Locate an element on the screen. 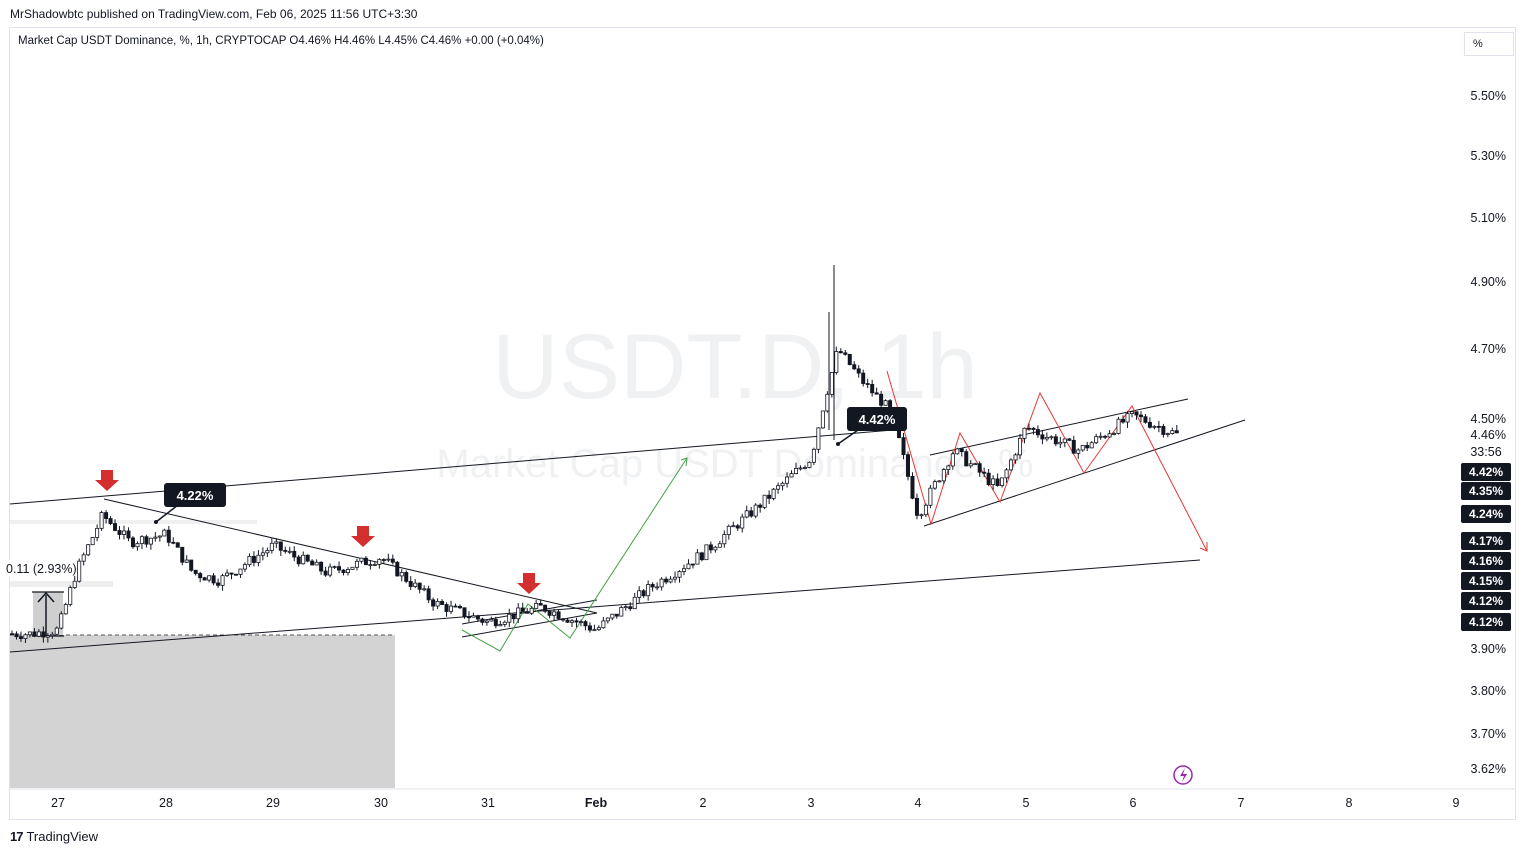 This screenshot has height=855, width=1526. price-badge: 4.42% is located at coordinates (1486, 472).